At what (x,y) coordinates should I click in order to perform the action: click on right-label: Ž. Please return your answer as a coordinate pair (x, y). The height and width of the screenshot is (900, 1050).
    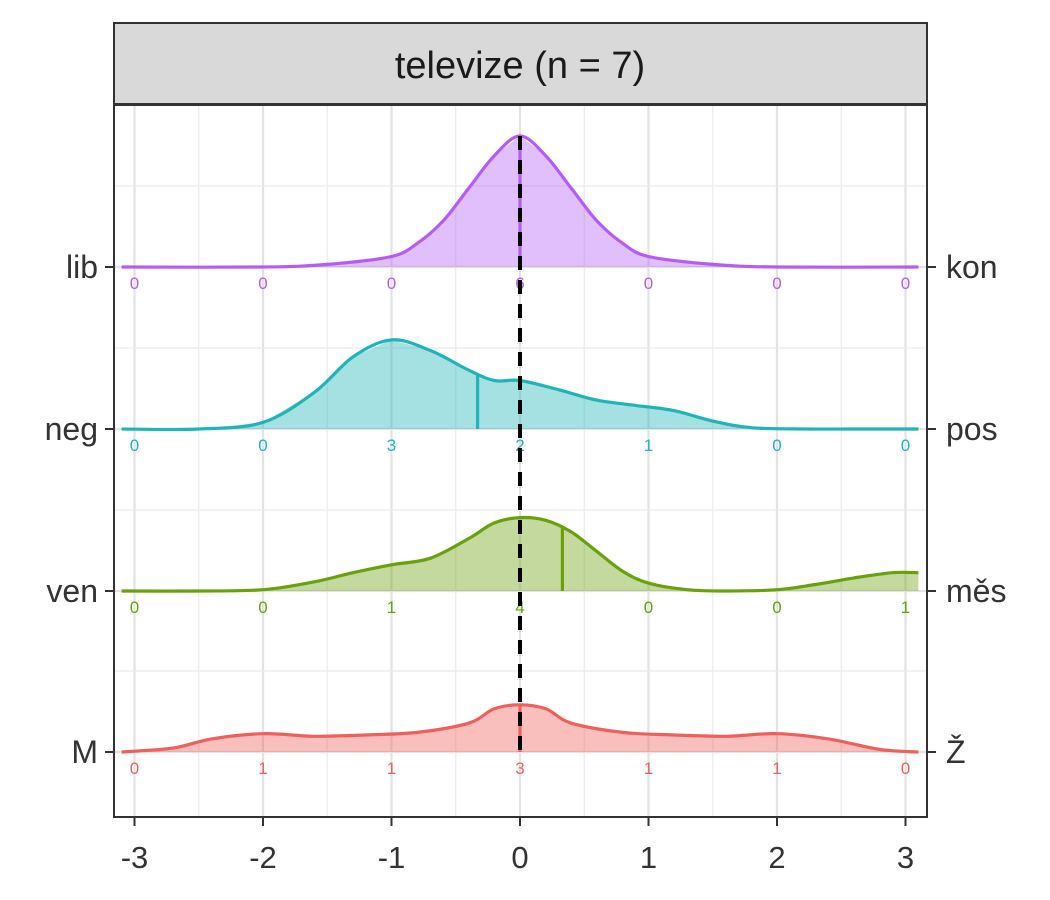
    Looking at the image, I should click on (956, 752).